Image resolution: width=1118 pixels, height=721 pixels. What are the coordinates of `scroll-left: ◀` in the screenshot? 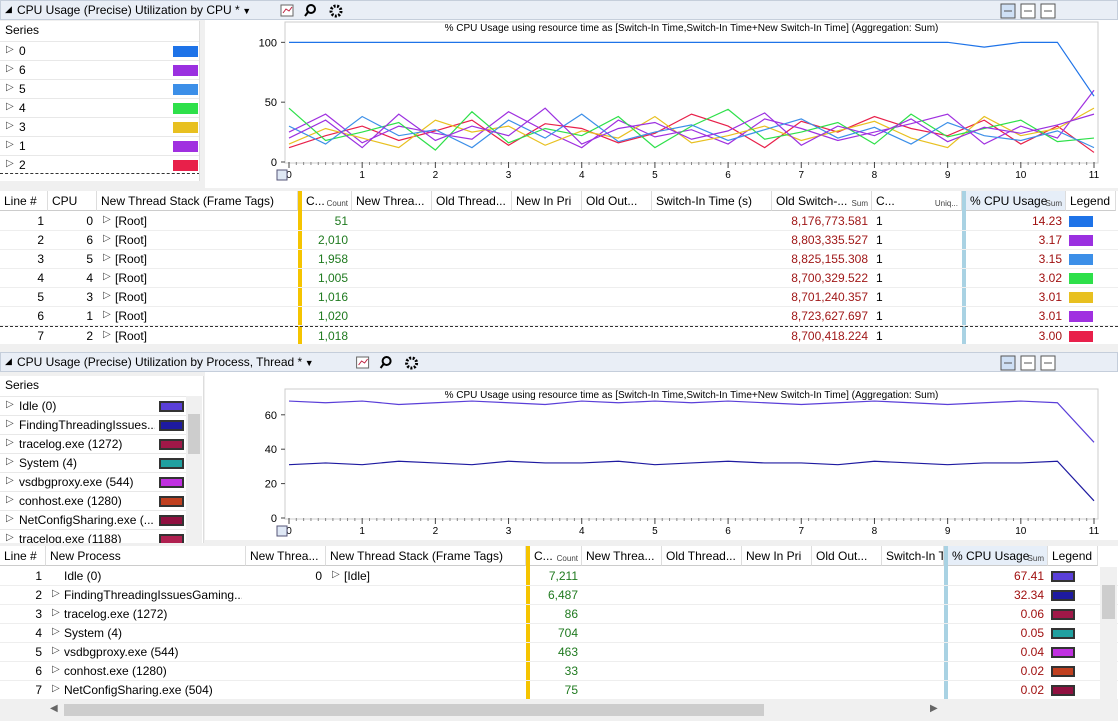 It's located at (54, 708).